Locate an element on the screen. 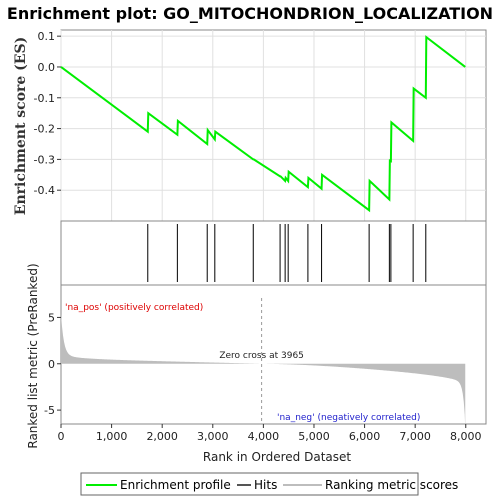 The width and height of the screenshot is (500, 500). pos-correlated-label: 'na_pos' (positively correlated) is located at coordinates (134, 308).